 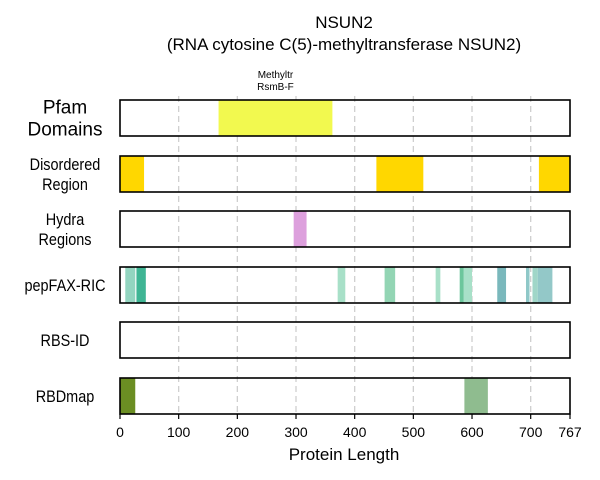 I want to click on track: RBDmap, so click(x=303, y=396).